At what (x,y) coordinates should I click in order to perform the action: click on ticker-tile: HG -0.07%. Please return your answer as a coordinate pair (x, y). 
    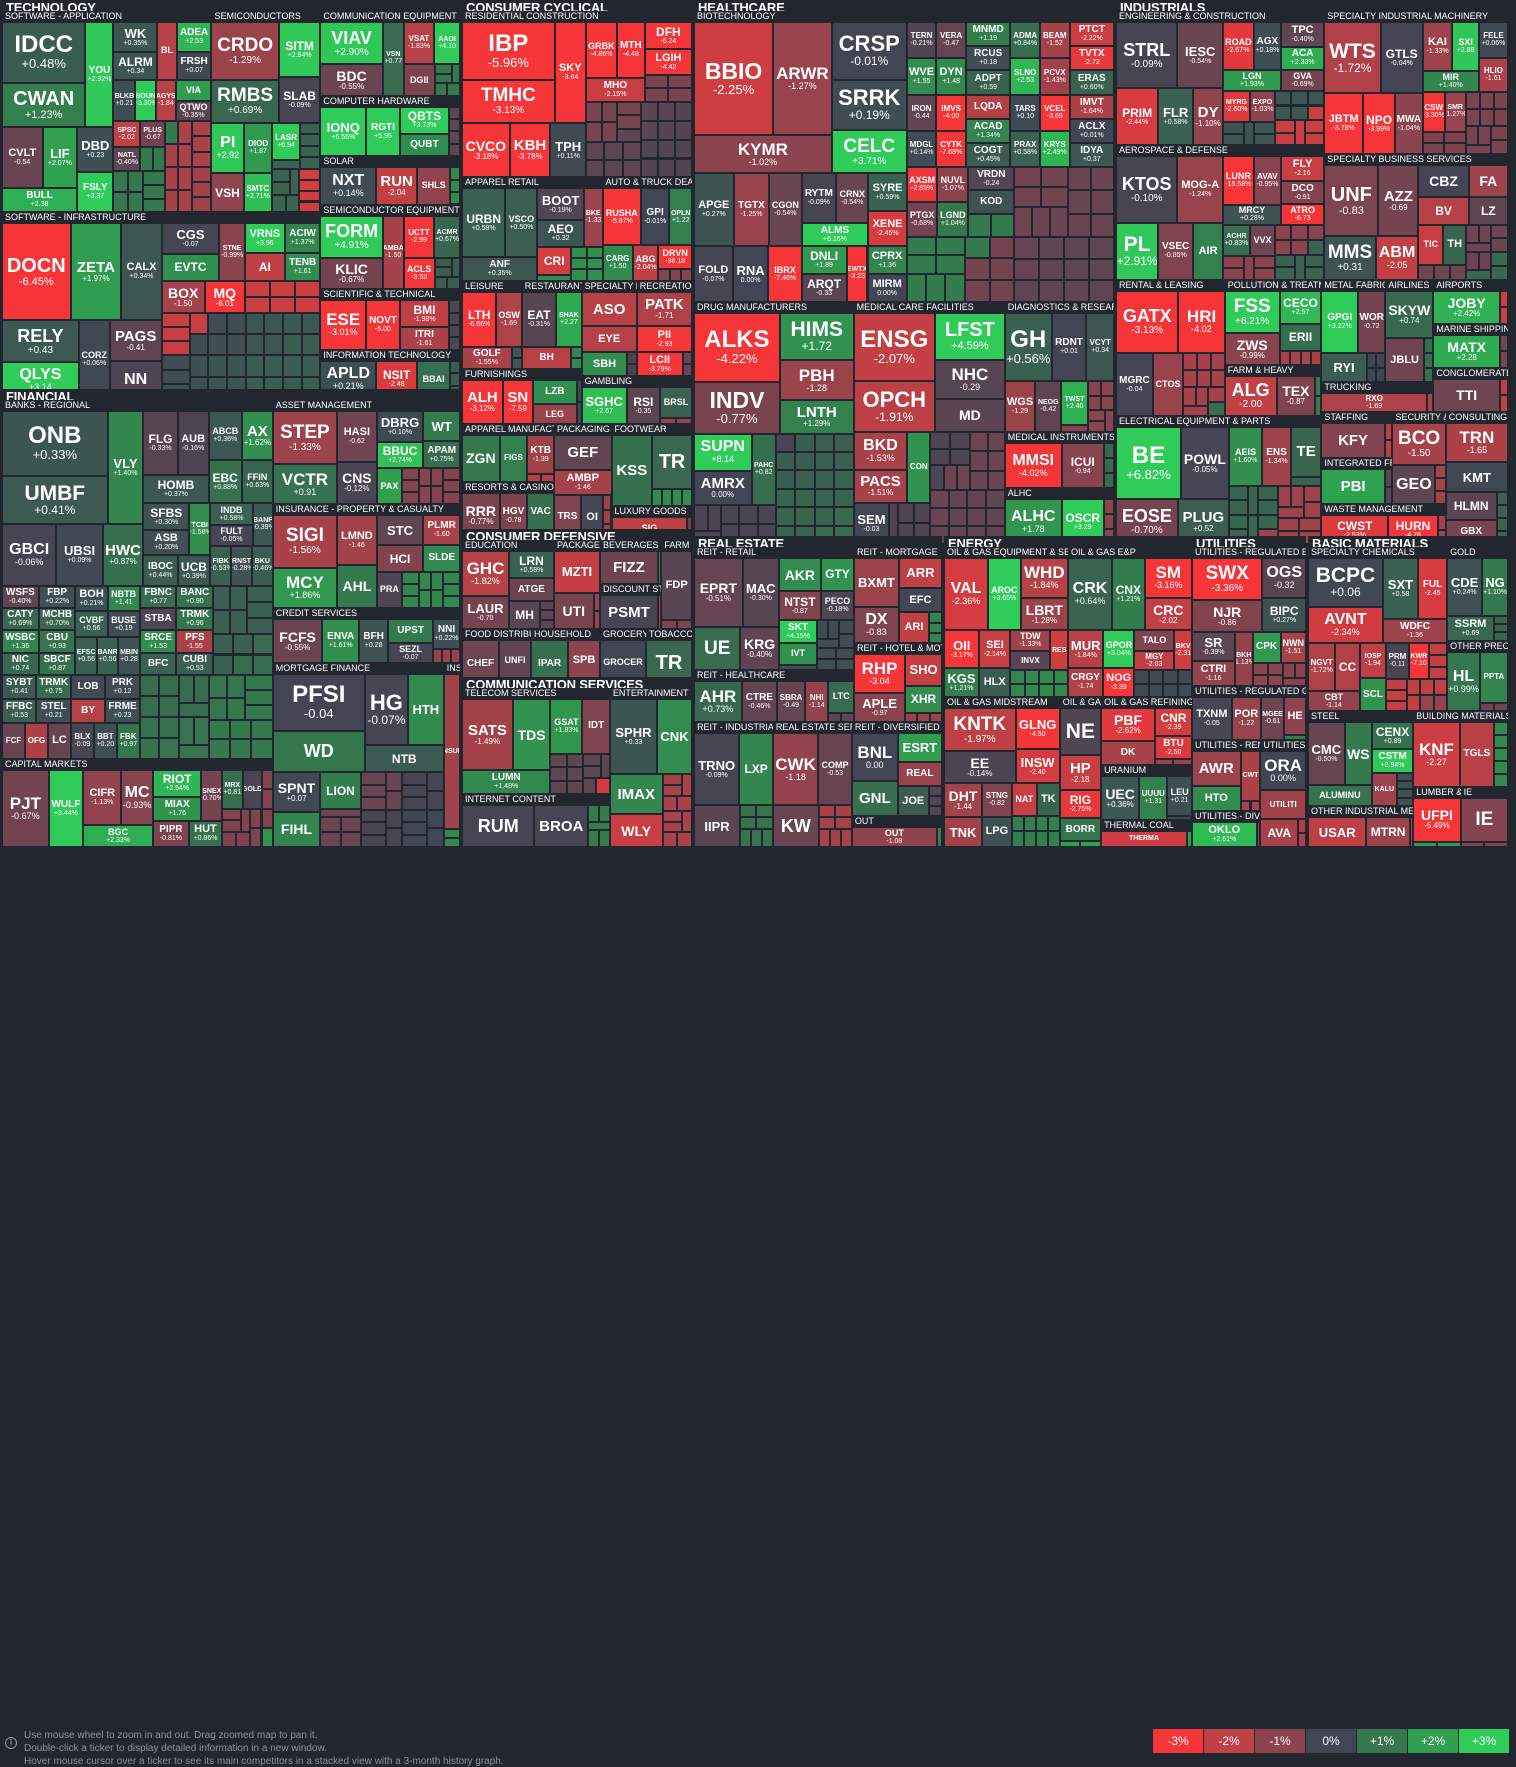
    Looking at the image, I should click on (386, 709).